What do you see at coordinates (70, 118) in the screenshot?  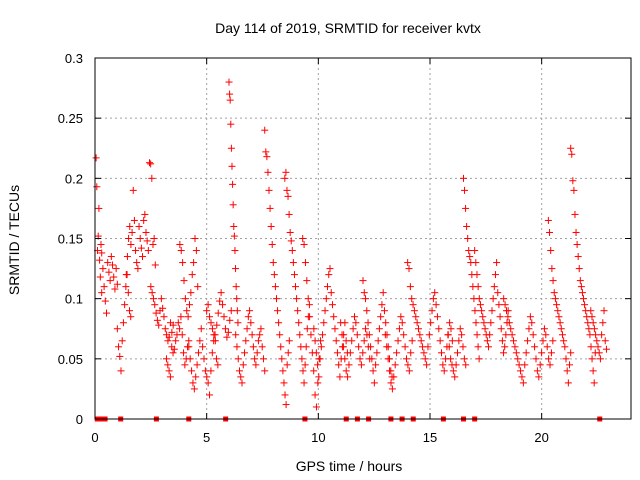 I see `y-tick-label: 0.25` at bounding box center [70, 118].